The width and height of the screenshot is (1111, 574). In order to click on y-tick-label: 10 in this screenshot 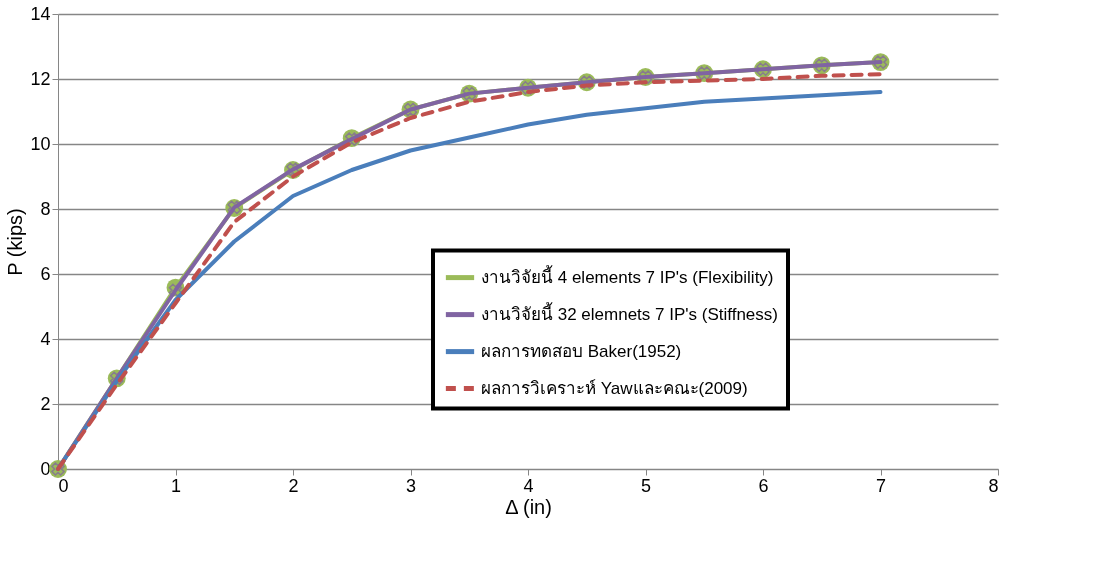, I will do `click(40, 143)`.